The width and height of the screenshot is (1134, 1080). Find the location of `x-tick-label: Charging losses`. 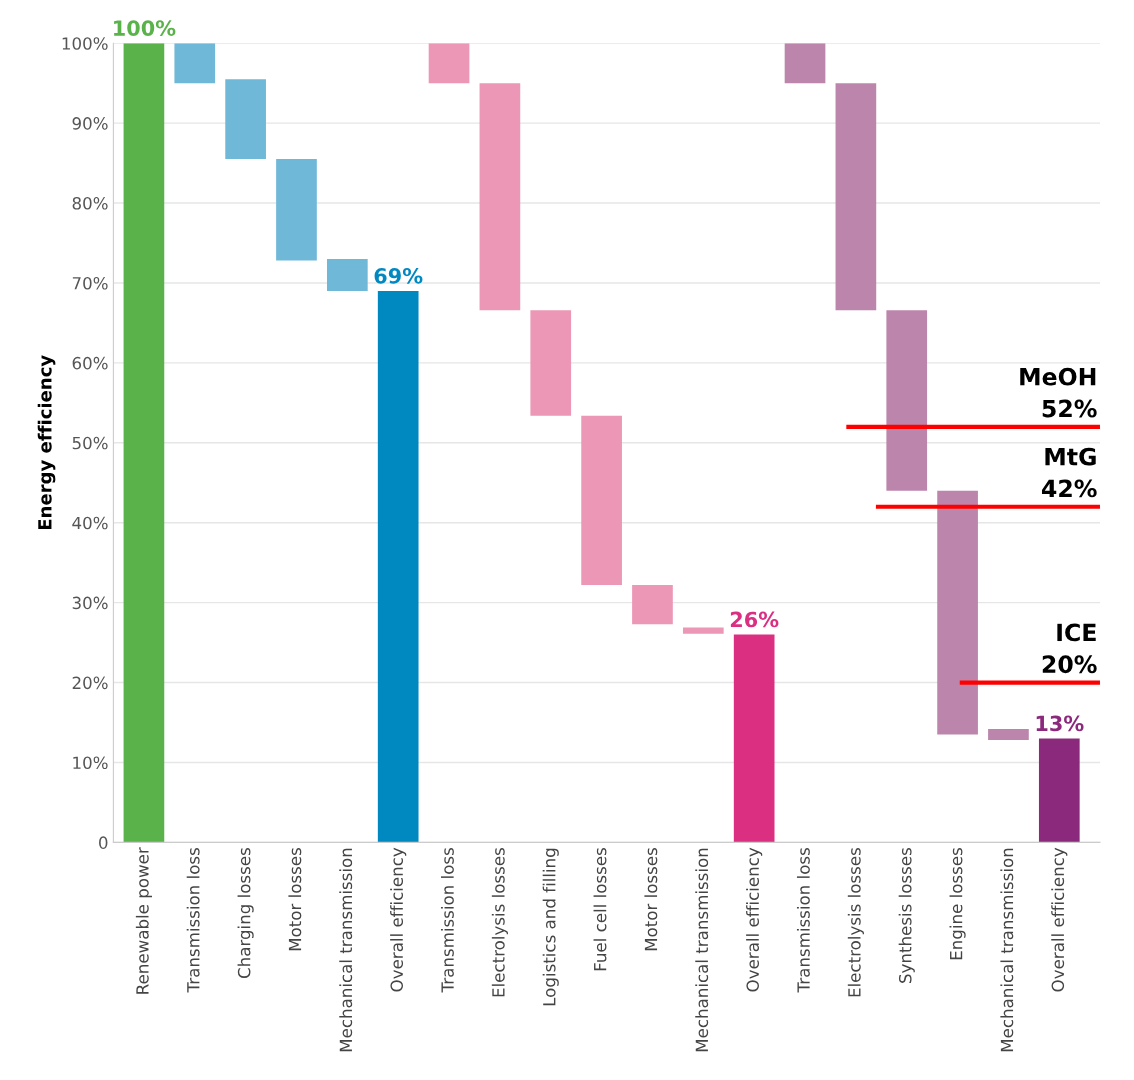

x-tick-label: Charging losses is located at coordinates (245, 913).